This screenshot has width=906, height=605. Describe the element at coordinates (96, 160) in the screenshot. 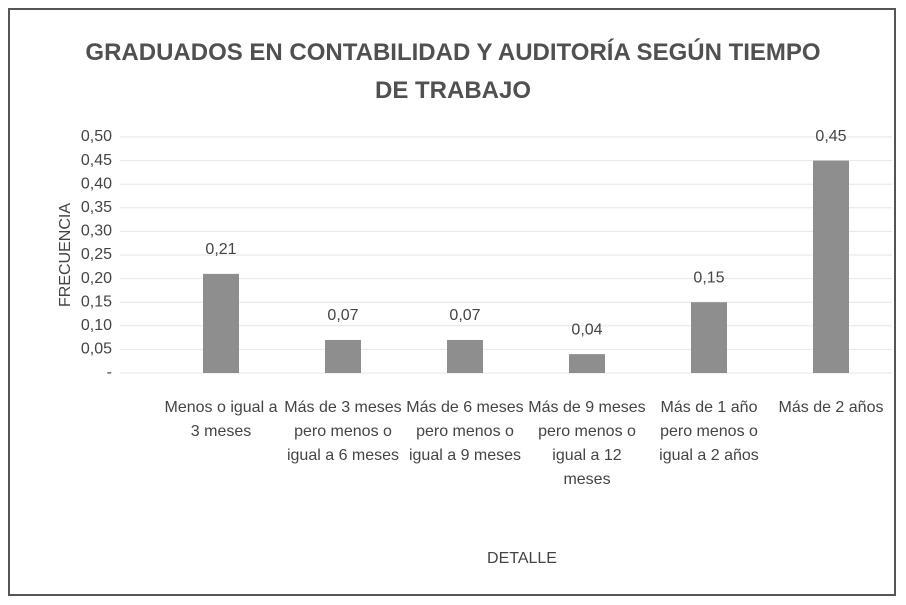

I see `y-tick-label: 0,45` at that location.